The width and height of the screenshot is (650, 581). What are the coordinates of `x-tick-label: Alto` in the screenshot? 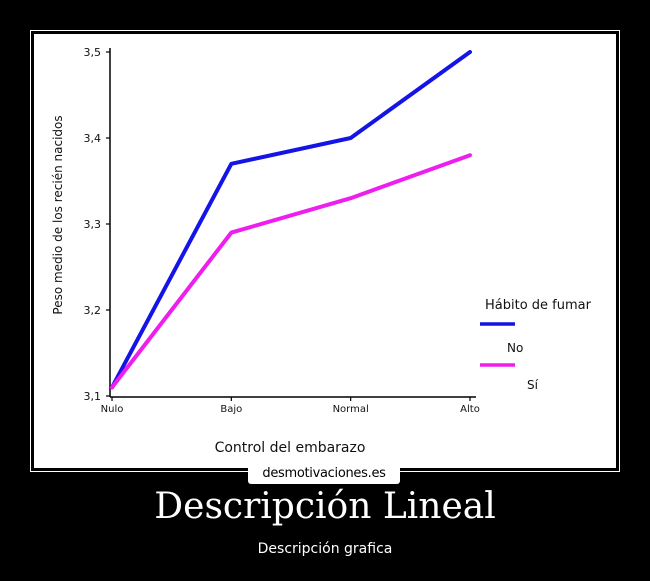 It's located at (470, 409).